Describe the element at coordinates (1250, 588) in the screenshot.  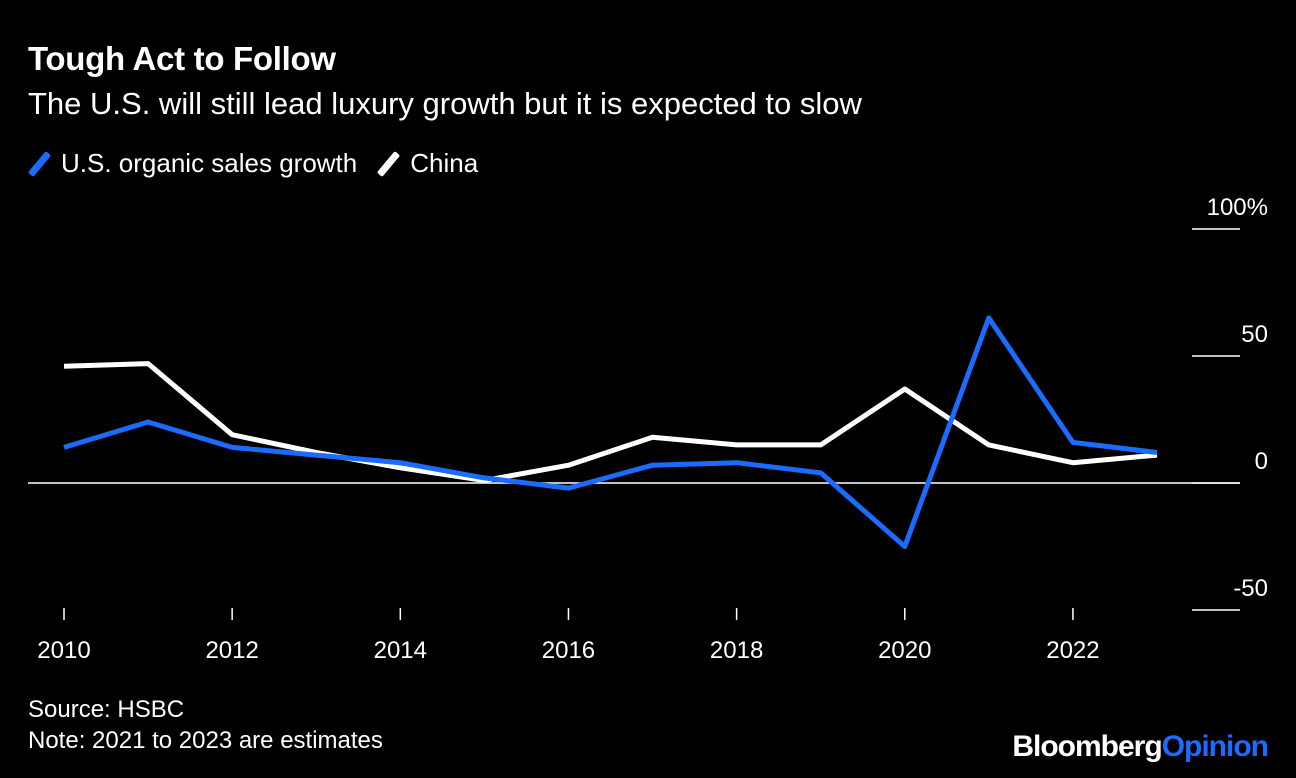
I see `y-tick-label-3: -50` at that location.